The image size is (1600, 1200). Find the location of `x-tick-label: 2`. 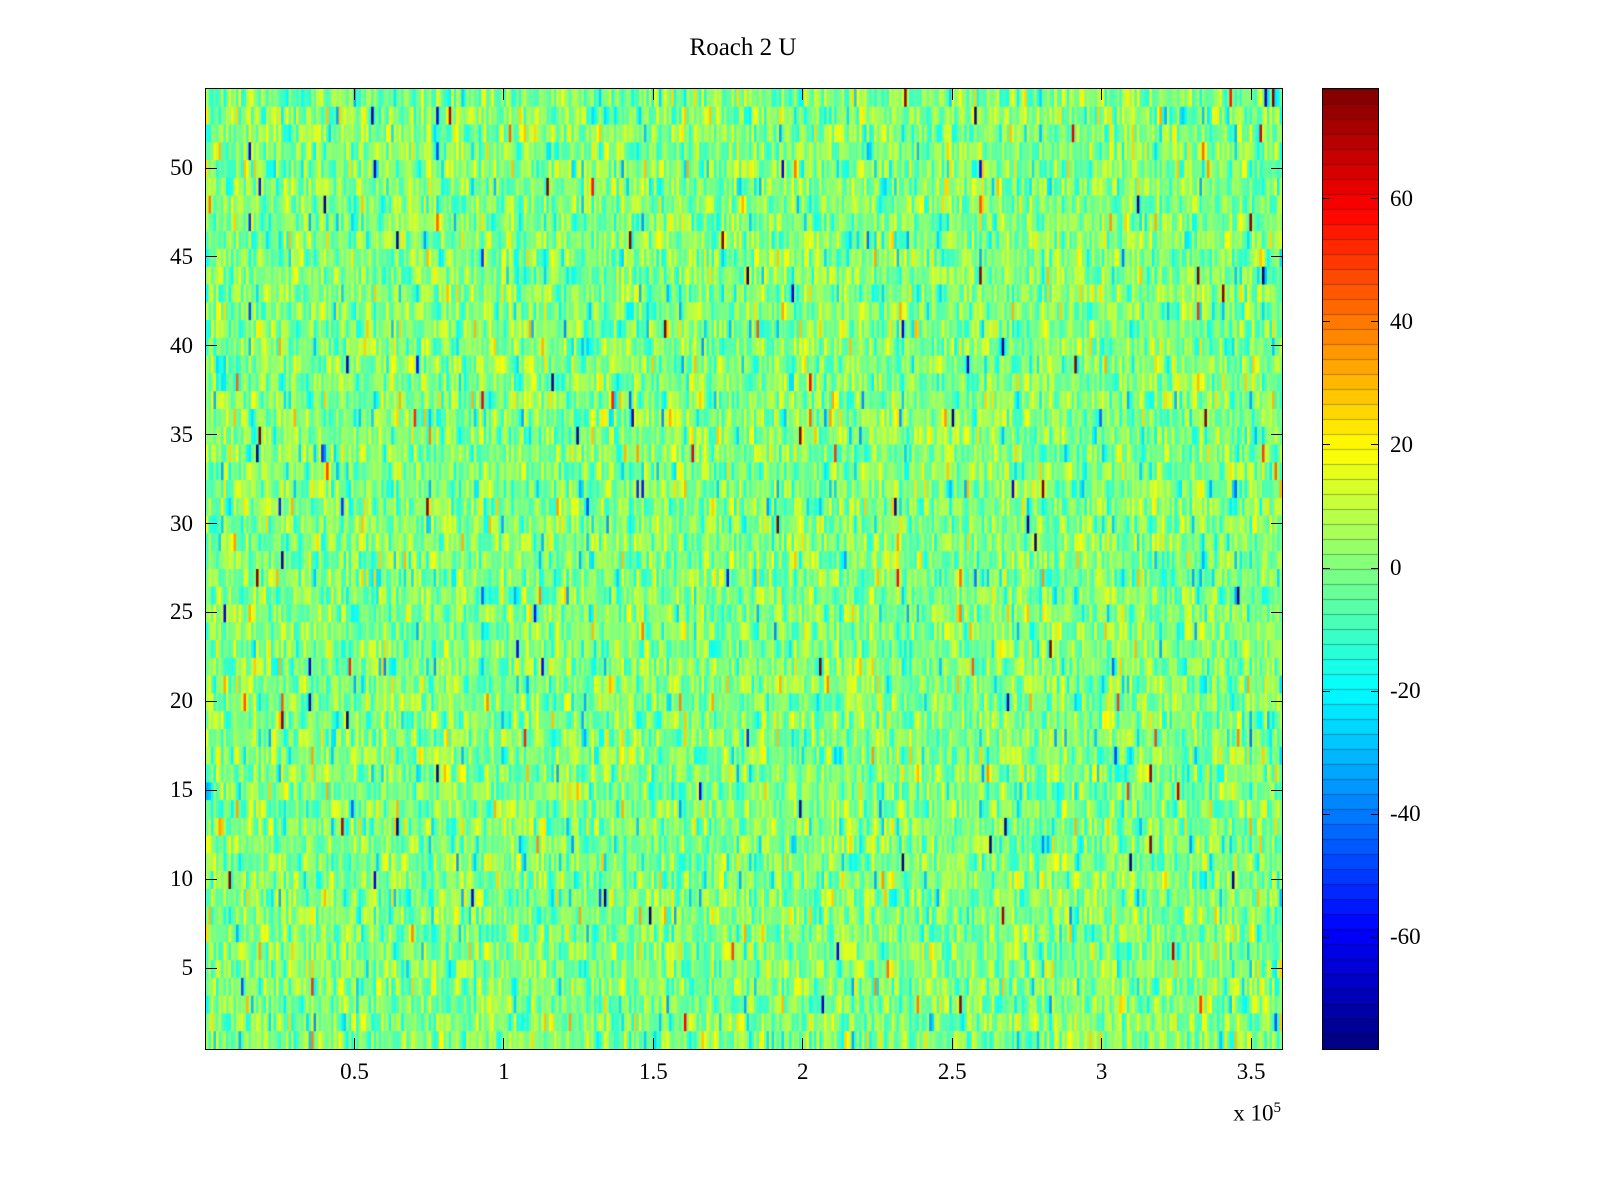

x-tick-label: 2 is located at coordinates (803, 1071).